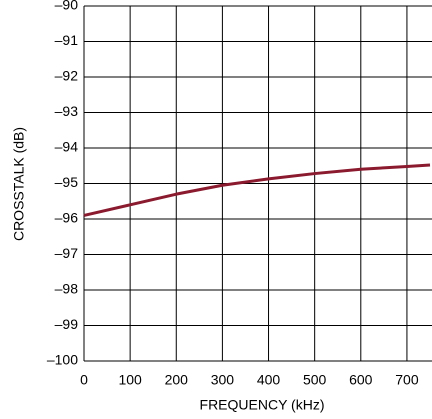  I want to click on y-tick-label: –90, so click(67, 6).